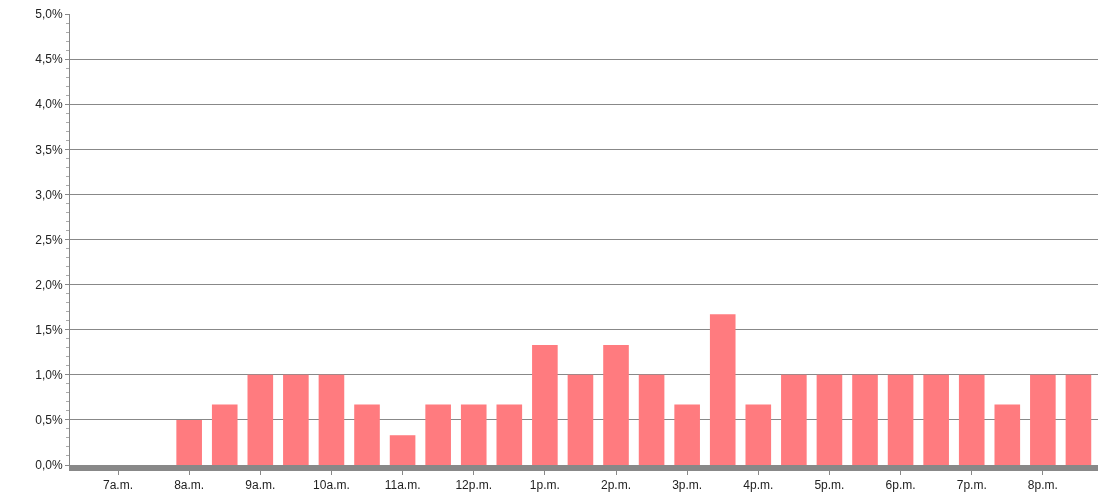 The width and height of the screenshot is (1100, 501). Describe the element at coordinates (402, 485) in the screenshot. I see `x-tick-label: 11a.m.` at that location.